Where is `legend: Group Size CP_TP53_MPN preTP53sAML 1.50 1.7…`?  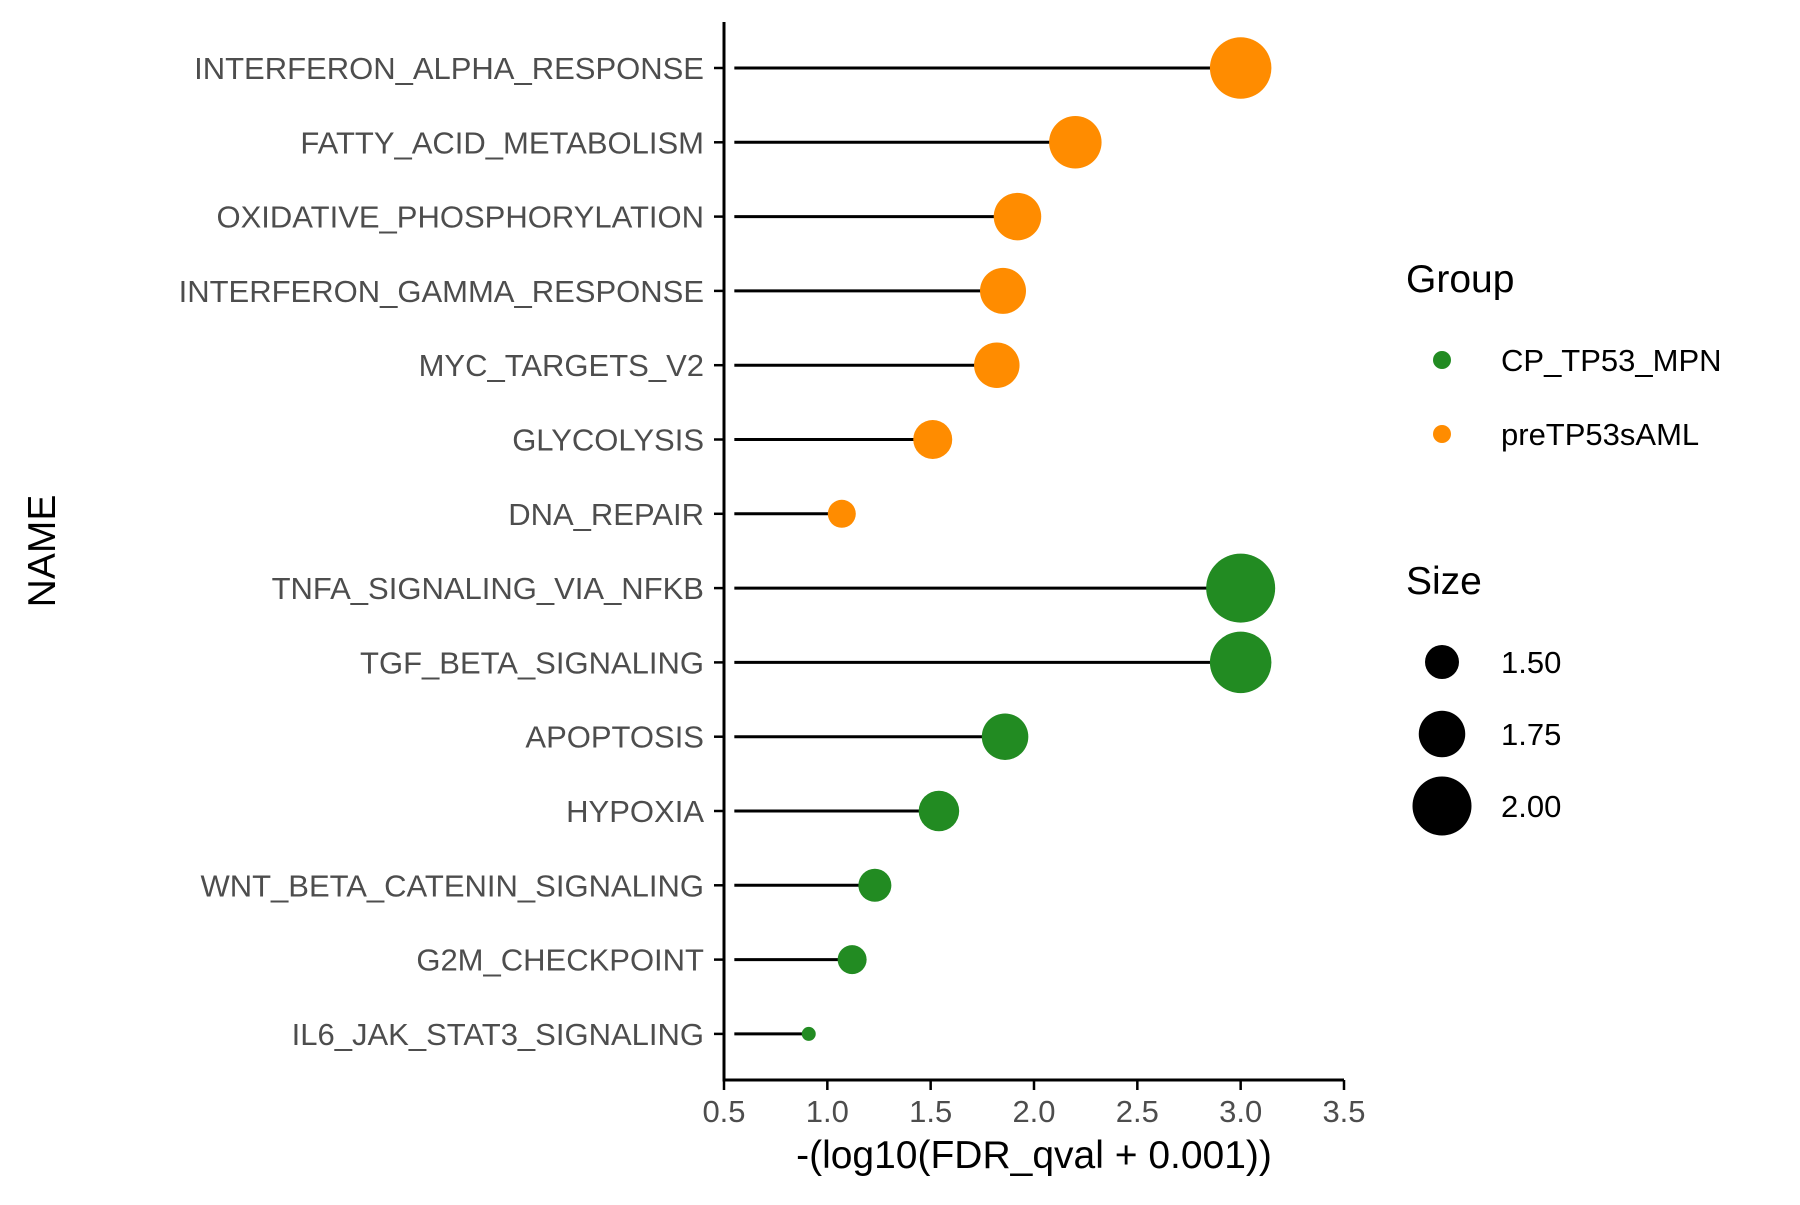 legend: Group Size CP_TP53_MPN preTP53sAML 1.50 1.7… is located at coordinates (1564, 547).